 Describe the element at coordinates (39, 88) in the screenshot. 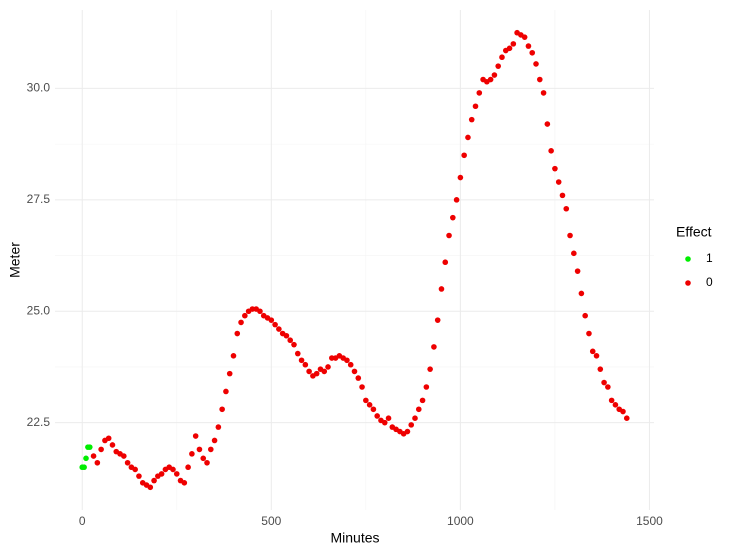

I see `y-tick-label: 30.0` at that location.